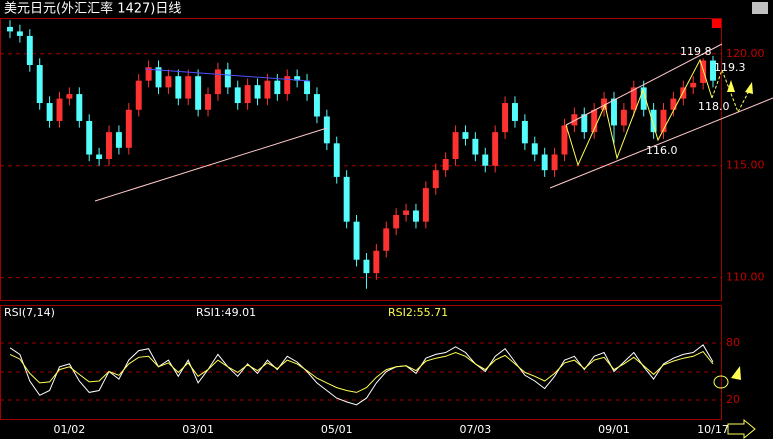  What do you see at coordinates (696, 51) in the screenshot?
I see `annotation: 119.8` at bounding box center [696, 51].